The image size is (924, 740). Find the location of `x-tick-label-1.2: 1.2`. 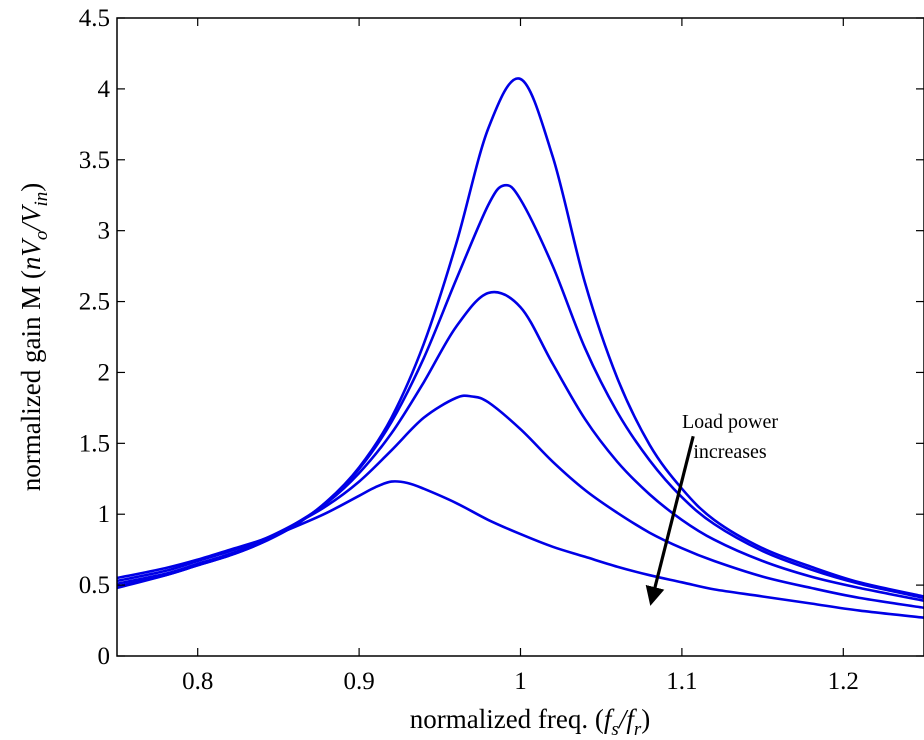

x-tick-label-1.2: 1.2 is located at coordinates (843, 681).